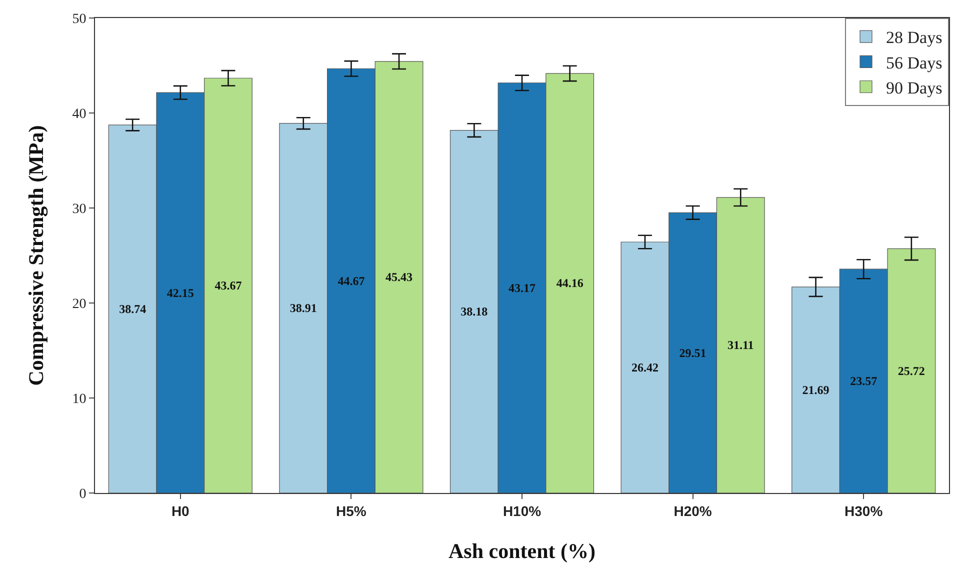  I want to click on y-tick-label: 0, so click(82, 494).